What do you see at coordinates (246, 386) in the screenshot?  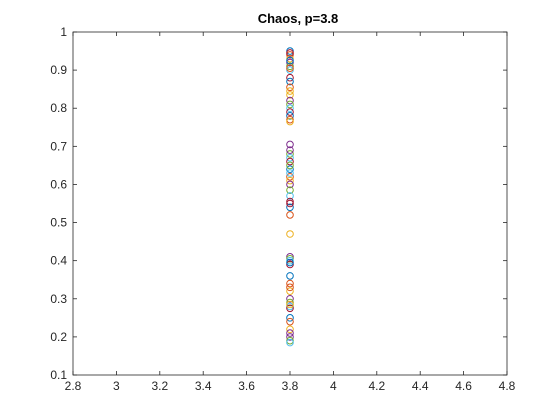 I see `x-tick-label: 3.6` at bounding box center [246, 386].